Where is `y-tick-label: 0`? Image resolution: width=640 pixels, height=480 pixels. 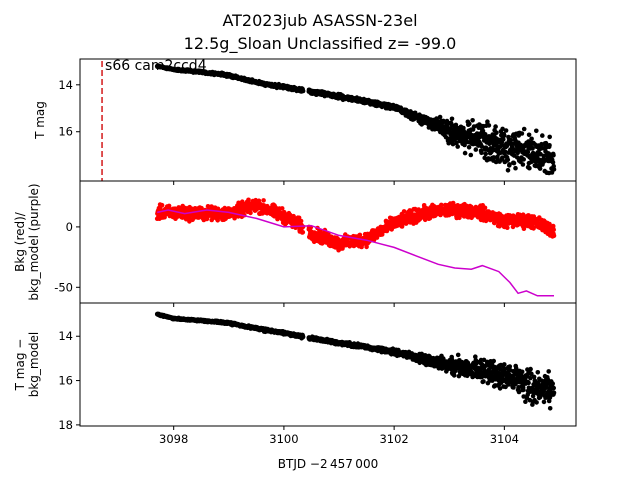 y-tick-label: 0 is located at coordinates (69, 227).